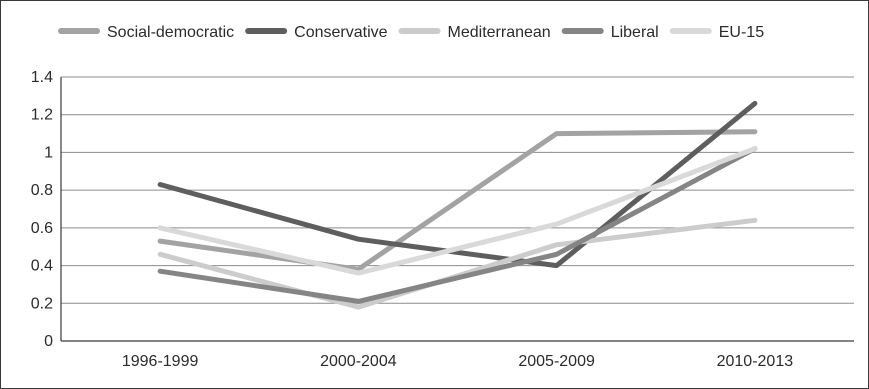 Image resolution: width=869 pixels, height=389 pixels. Describe the element at coordinates (160, 361) in the screenshot. I see `x-tick-label: 1996-1999` at that location.